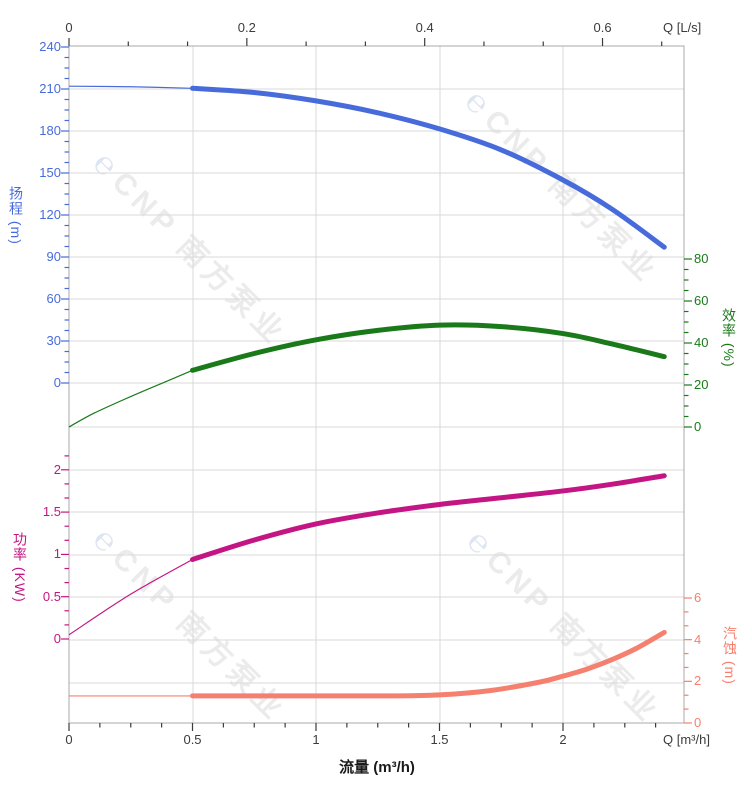  Describe the element at coordinates (57, 638) in the screenshot. I see `tick-label-power: 0` at that location.